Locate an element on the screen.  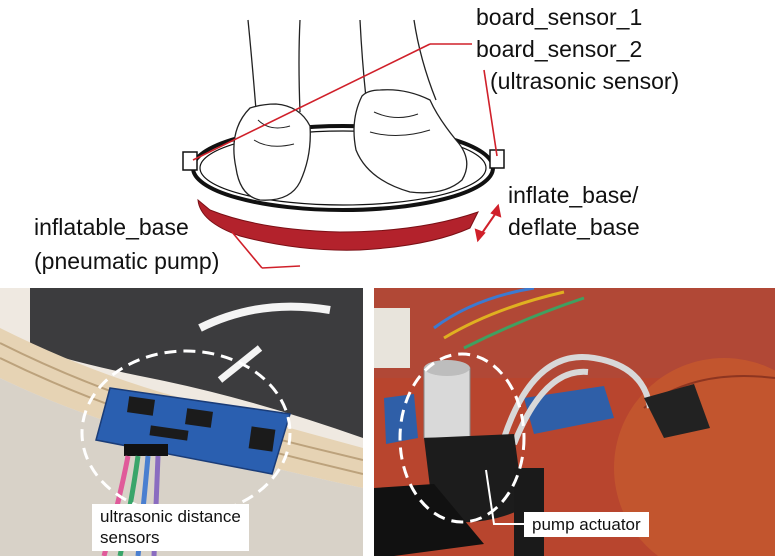
pointer-inflatable-base is located at coordinates (247, 250).